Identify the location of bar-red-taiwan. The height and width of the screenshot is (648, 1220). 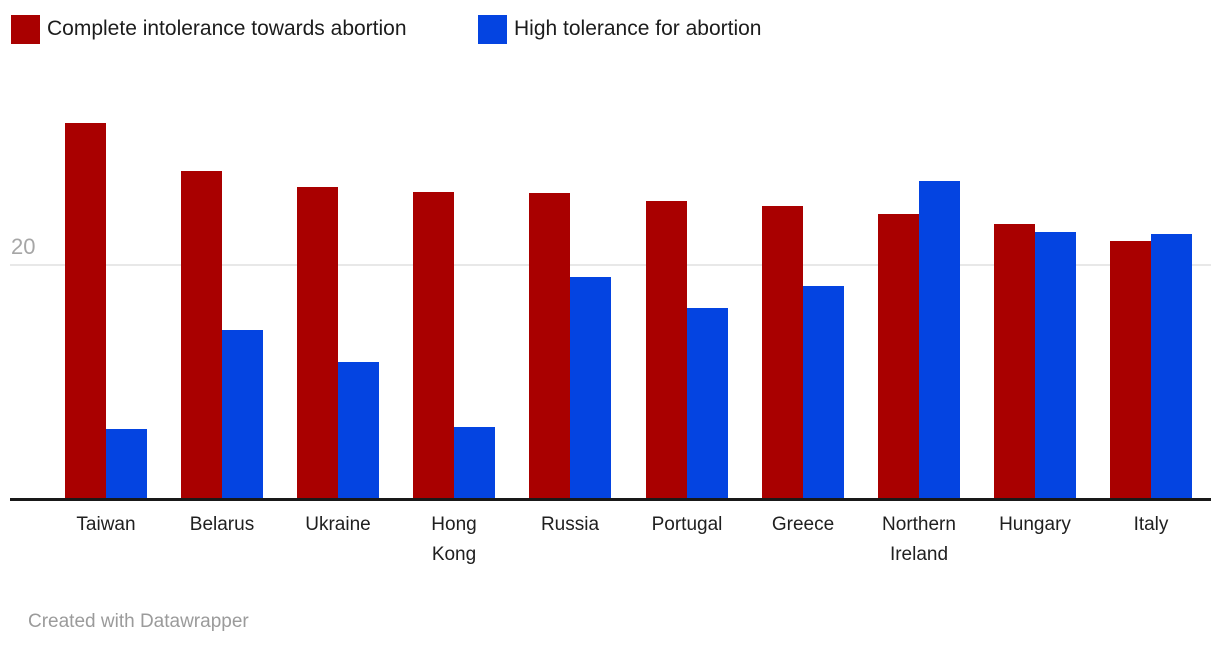
(85, 310).